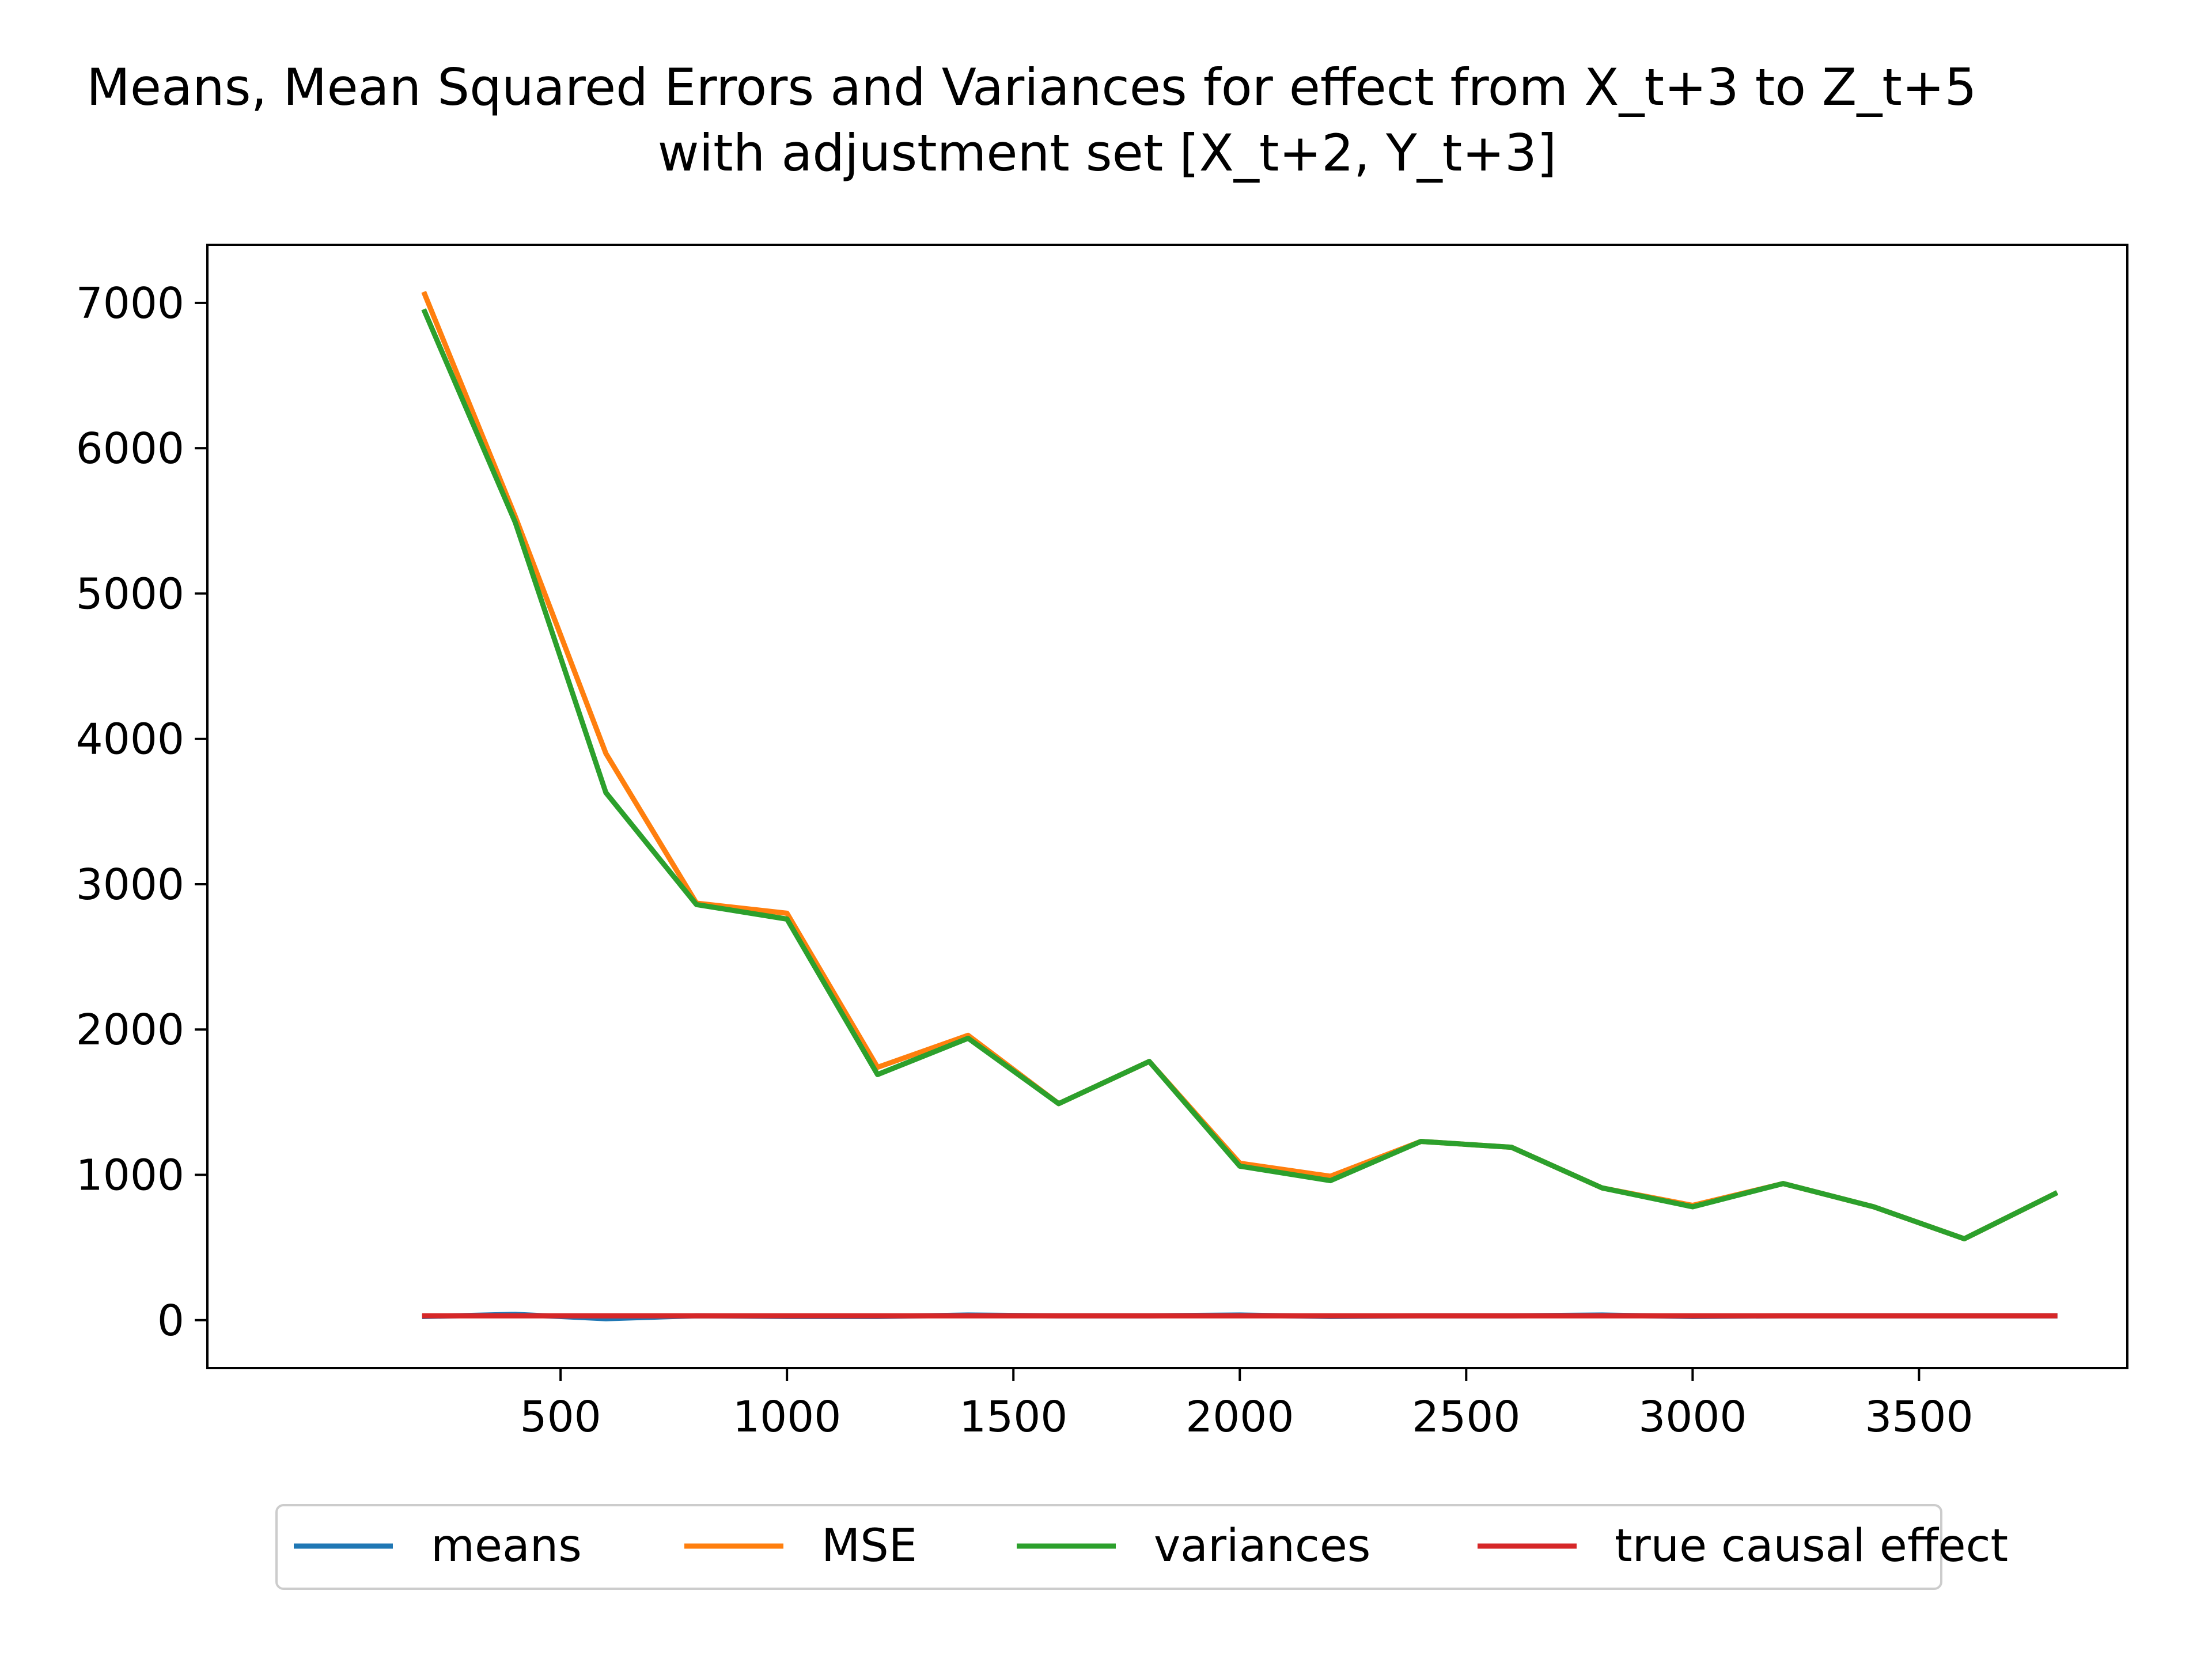 This screenshot has width=2212, height=1659. Describe the element at coordinates (130, 739) in the screenshot. I see `y-tick-label: 4000` at that location.